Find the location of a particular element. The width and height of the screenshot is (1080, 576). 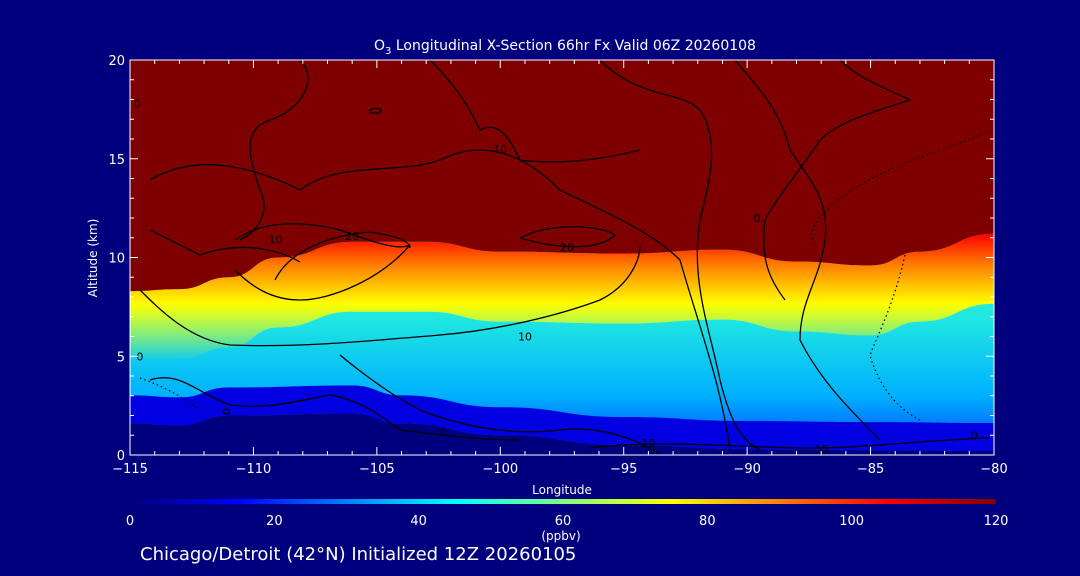

colorbar-tick-label: 40 is located at coordinates (418, 521).